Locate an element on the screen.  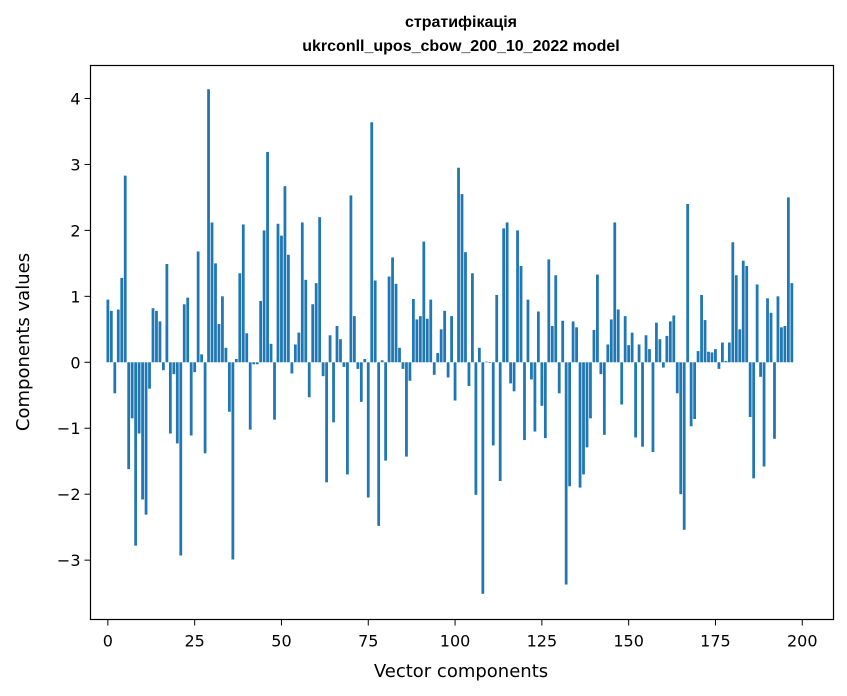
x-axis-label: Vector components is located at coordinates (461, 671).